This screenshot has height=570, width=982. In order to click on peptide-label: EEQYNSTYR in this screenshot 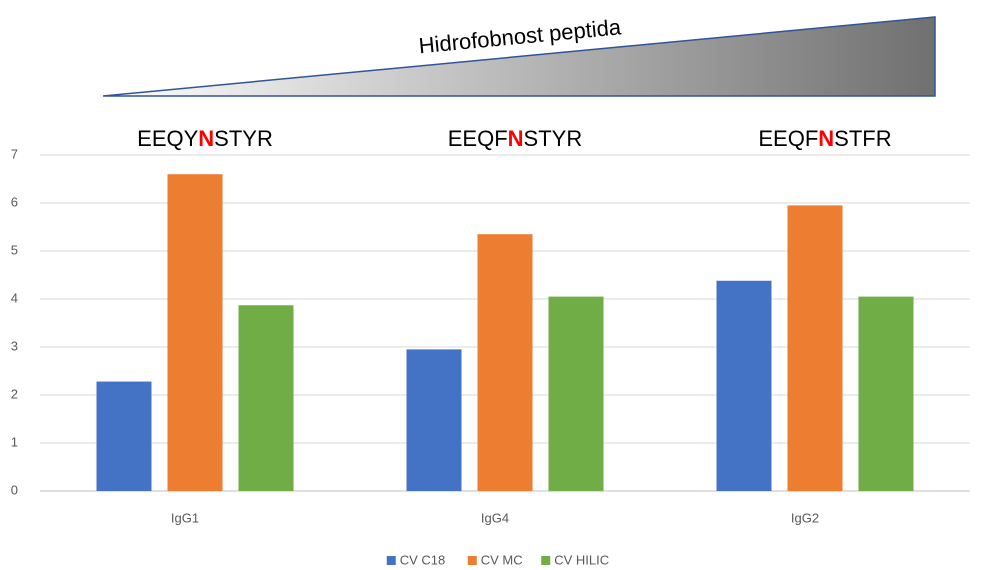, I will do `click(205, 138)`.